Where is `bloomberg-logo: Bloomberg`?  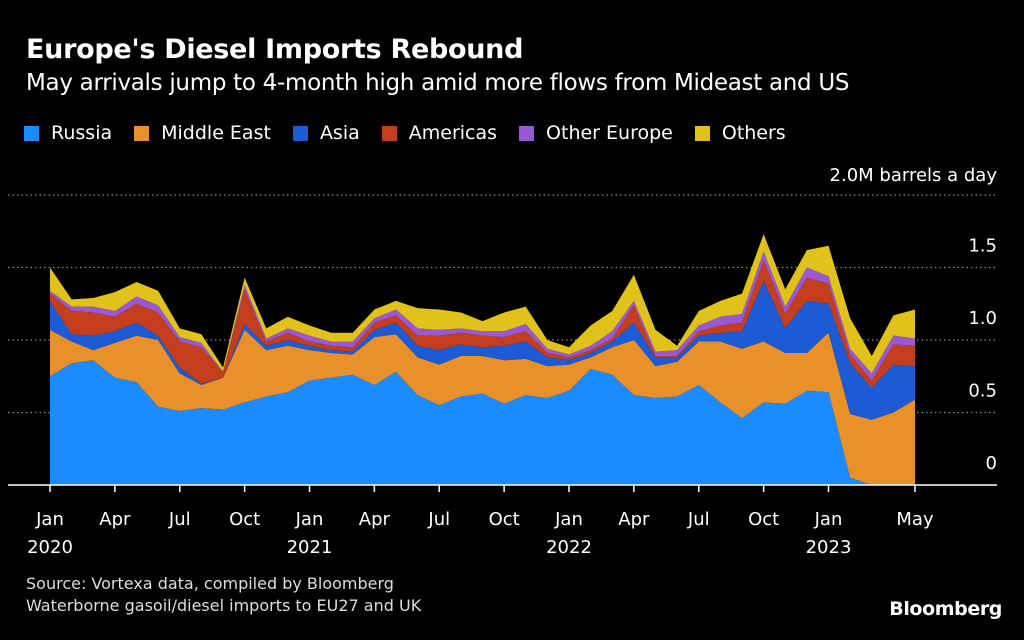
bloomberg-logo: Bloomberg is located at coordinates (945, 609).